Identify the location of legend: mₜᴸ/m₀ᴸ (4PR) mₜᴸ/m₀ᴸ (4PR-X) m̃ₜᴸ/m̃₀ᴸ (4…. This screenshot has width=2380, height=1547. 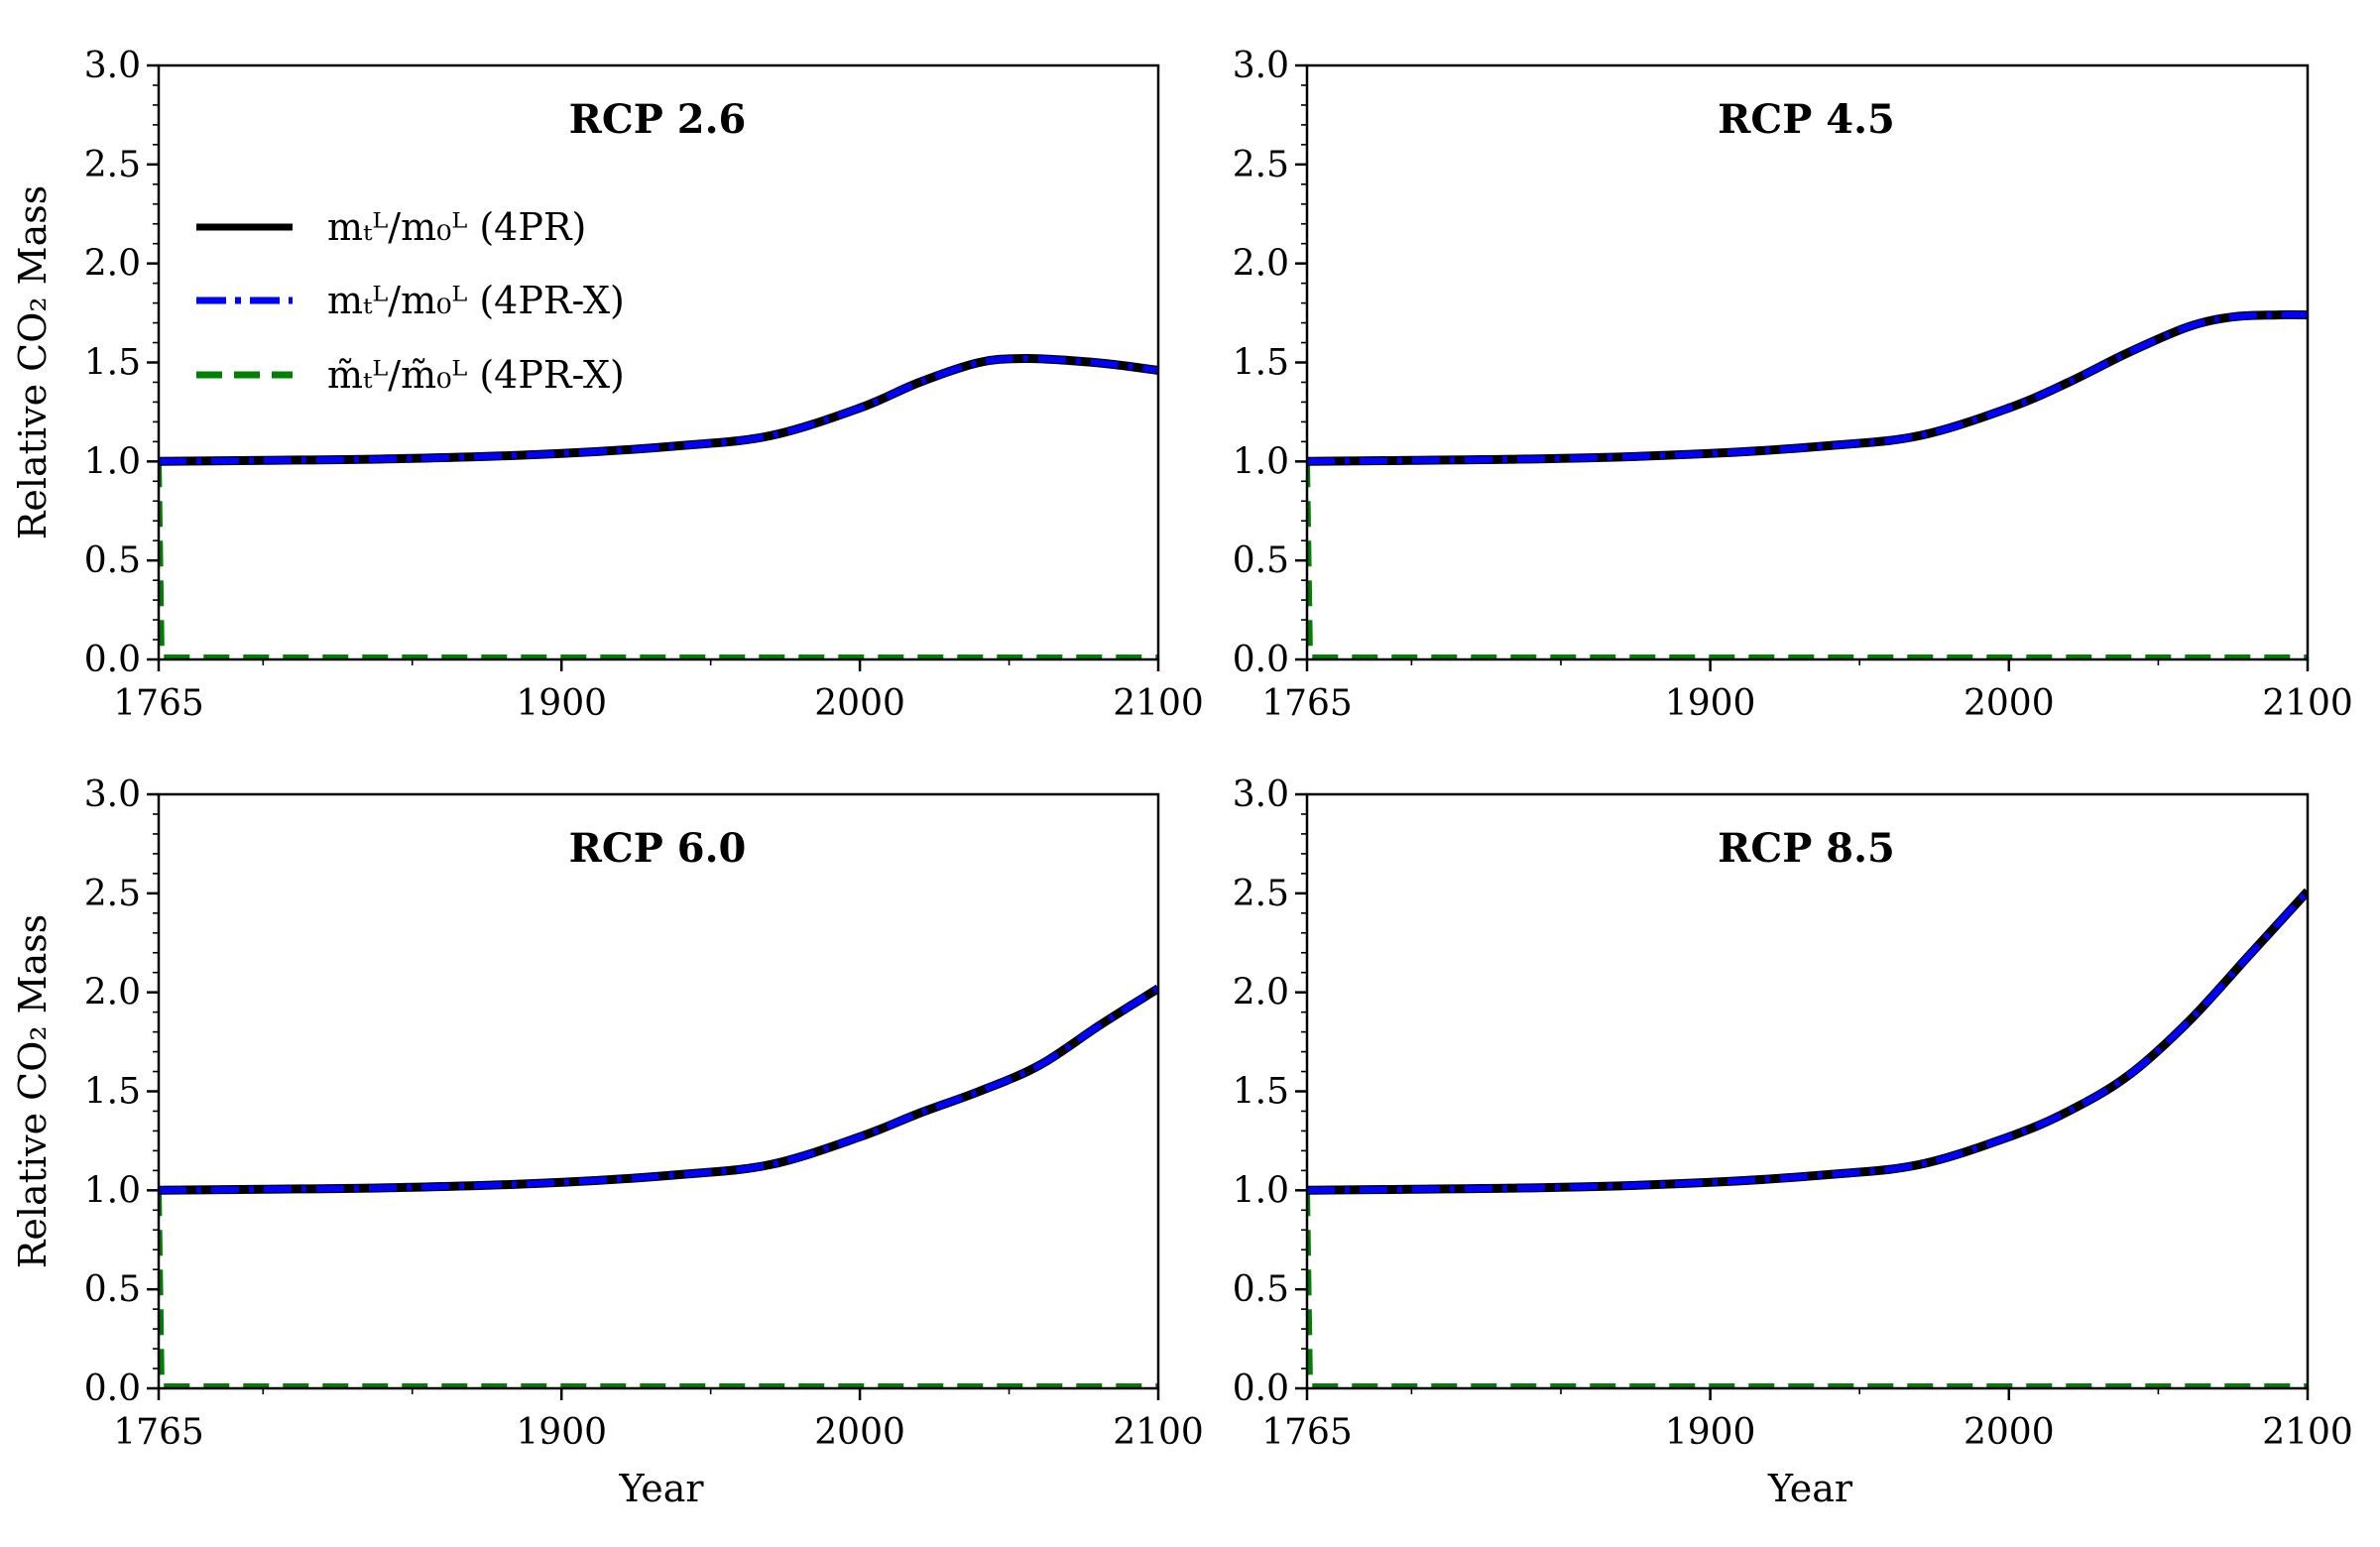
(410, 301).